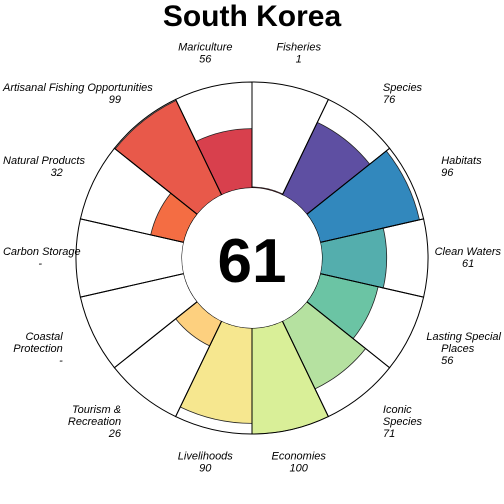 This screenshot has height=504, width=504. Describe the element at coordinates (115, 100) in the screenshot. I see `goal-score-artisanal-fishing-opportunities: 99` at that location.